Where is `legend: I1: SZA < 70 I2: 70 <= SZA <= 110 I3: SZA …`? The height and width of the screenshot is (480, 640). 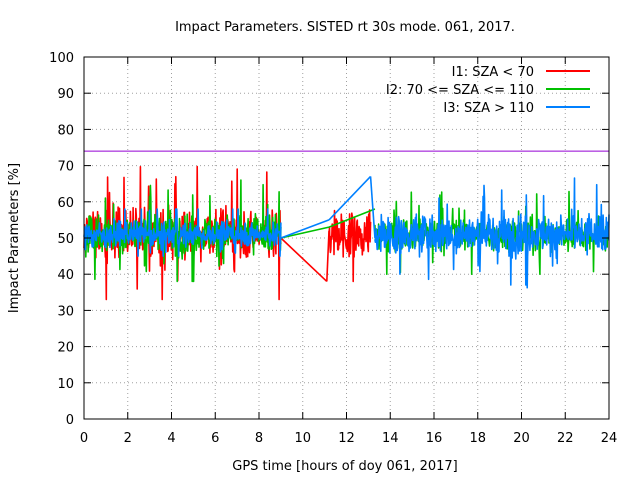
legend: I1: SZA < 70 I2: 70 <= SZA <= 110 I3: SZA … is located at coordinates (488, 90).